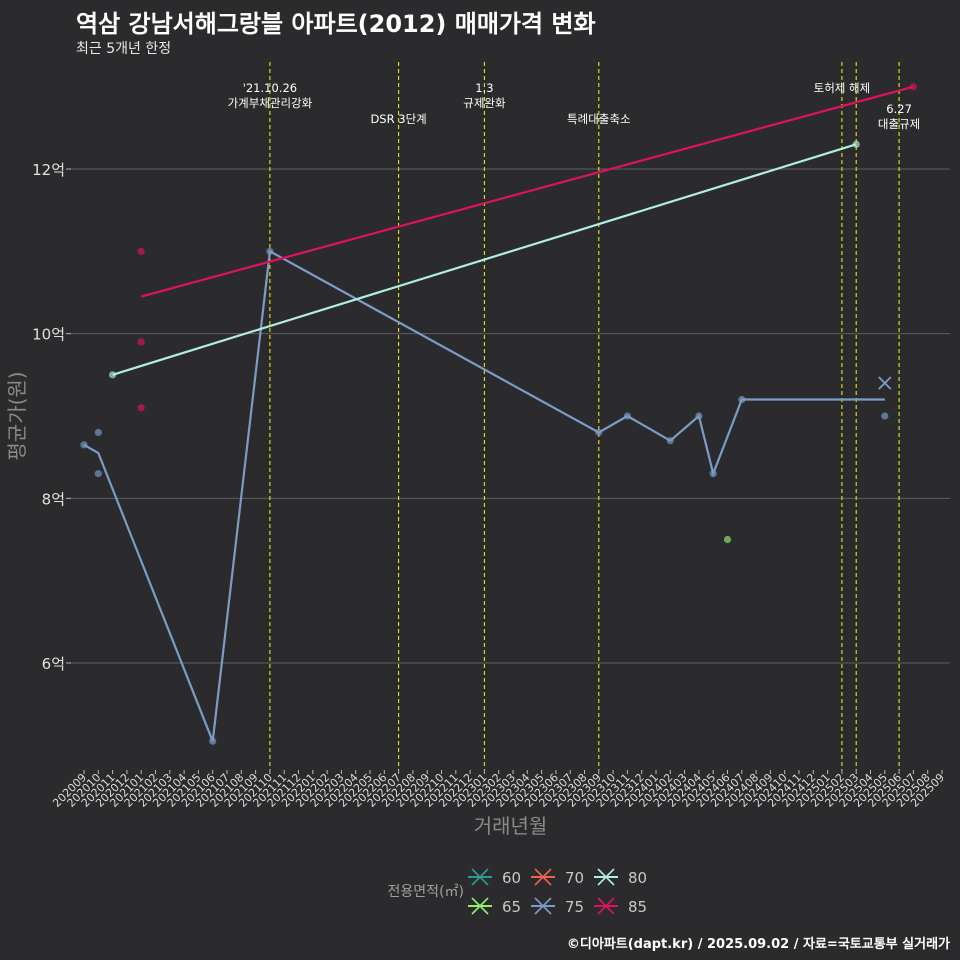  What do you see at coordinates (270, 103) in the screenshot?
I see `policy-label-line: 가계부채관리강화` at bounding box center [270, 103].